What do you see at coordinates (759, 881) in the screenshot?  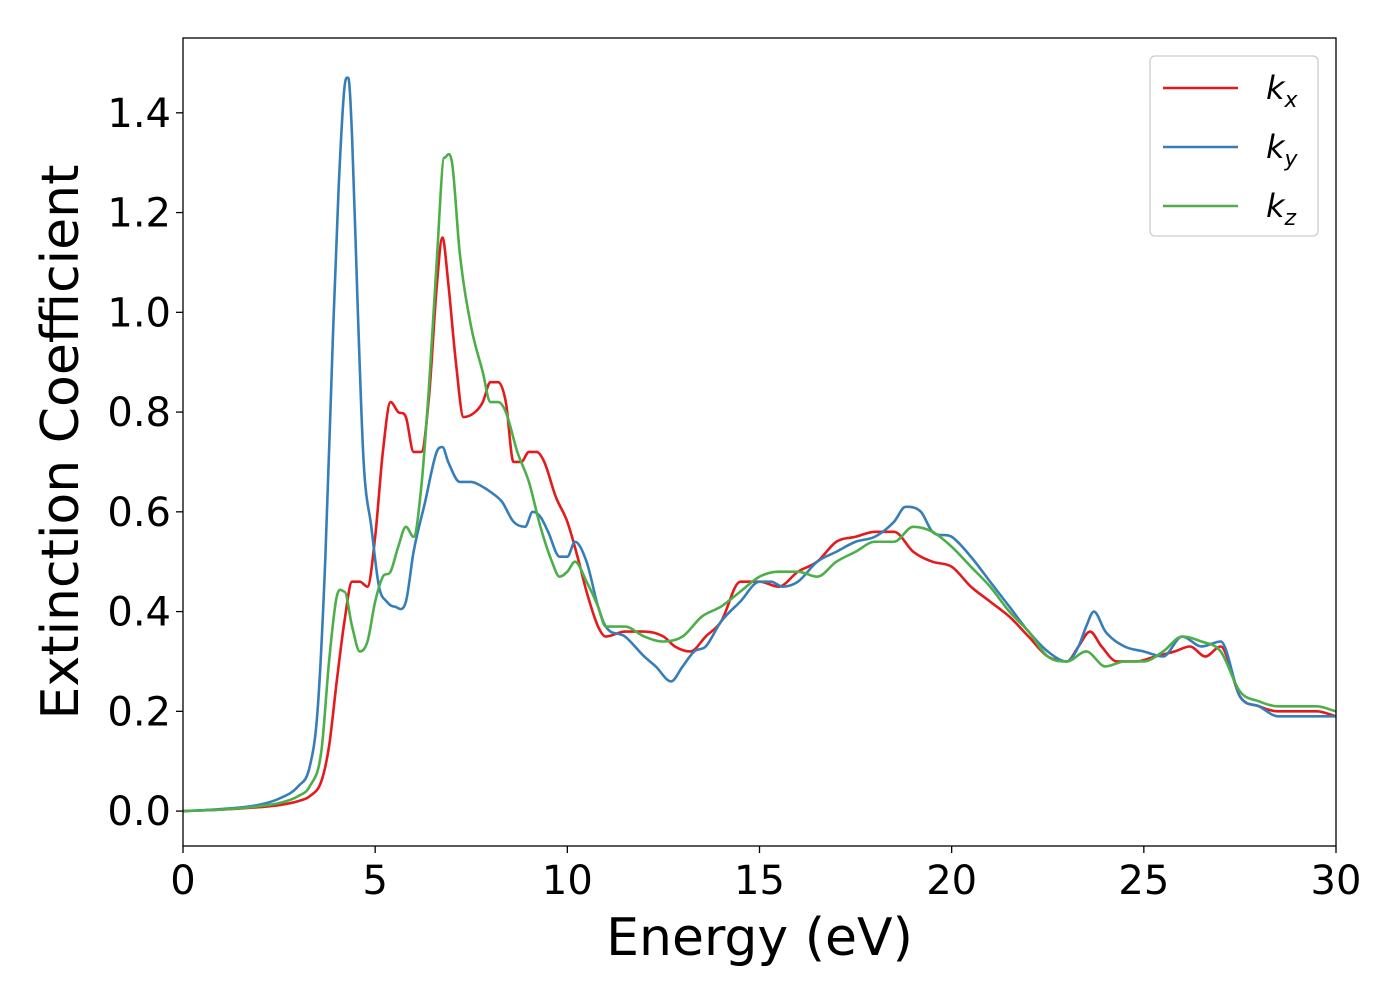 I see `x-tick-label: 15` at bounding box center [759, 881].